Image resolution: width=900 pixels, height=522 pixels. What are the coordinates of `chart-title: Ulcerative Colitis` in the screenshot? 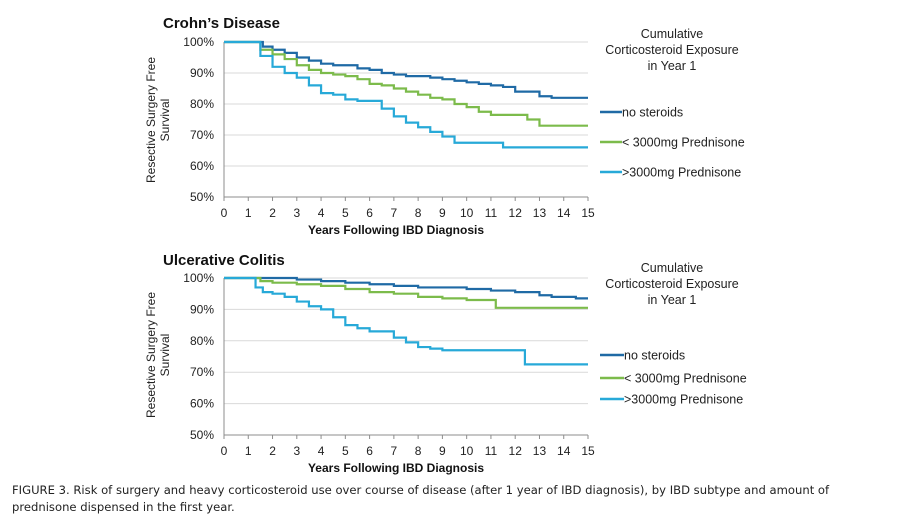 It's located at (224, 260).